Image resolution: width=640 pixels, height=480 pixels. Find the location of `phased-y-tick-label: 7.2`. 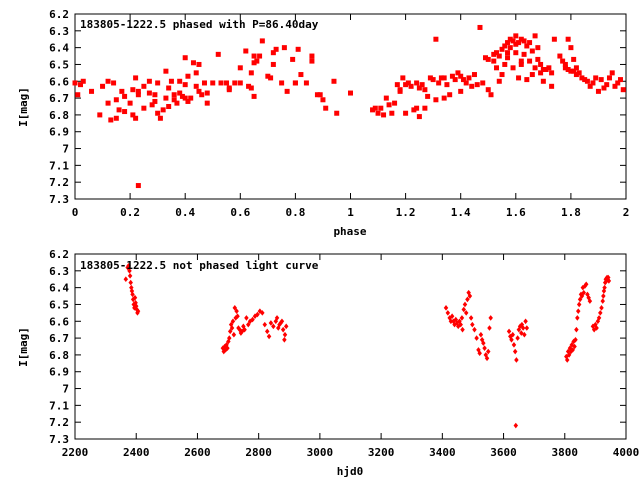

phased-y-tick-label: 7.2 is located at coordinates (59, 182).